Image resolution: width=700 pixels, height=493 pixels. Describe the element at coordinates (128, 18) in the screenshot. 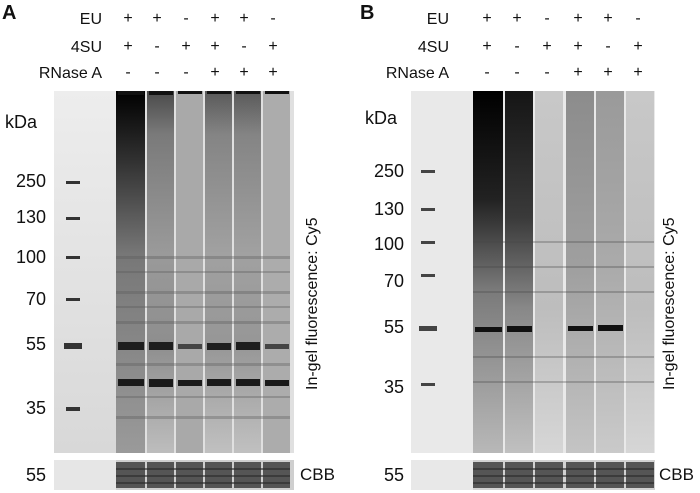

I see `panel-a-eu-lane1: +` at that location.